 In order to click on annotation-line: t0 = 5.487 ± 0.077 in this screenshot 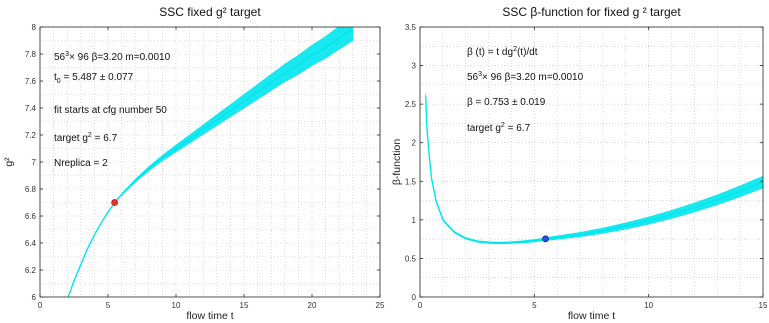, I will do `click(94, 78)`.